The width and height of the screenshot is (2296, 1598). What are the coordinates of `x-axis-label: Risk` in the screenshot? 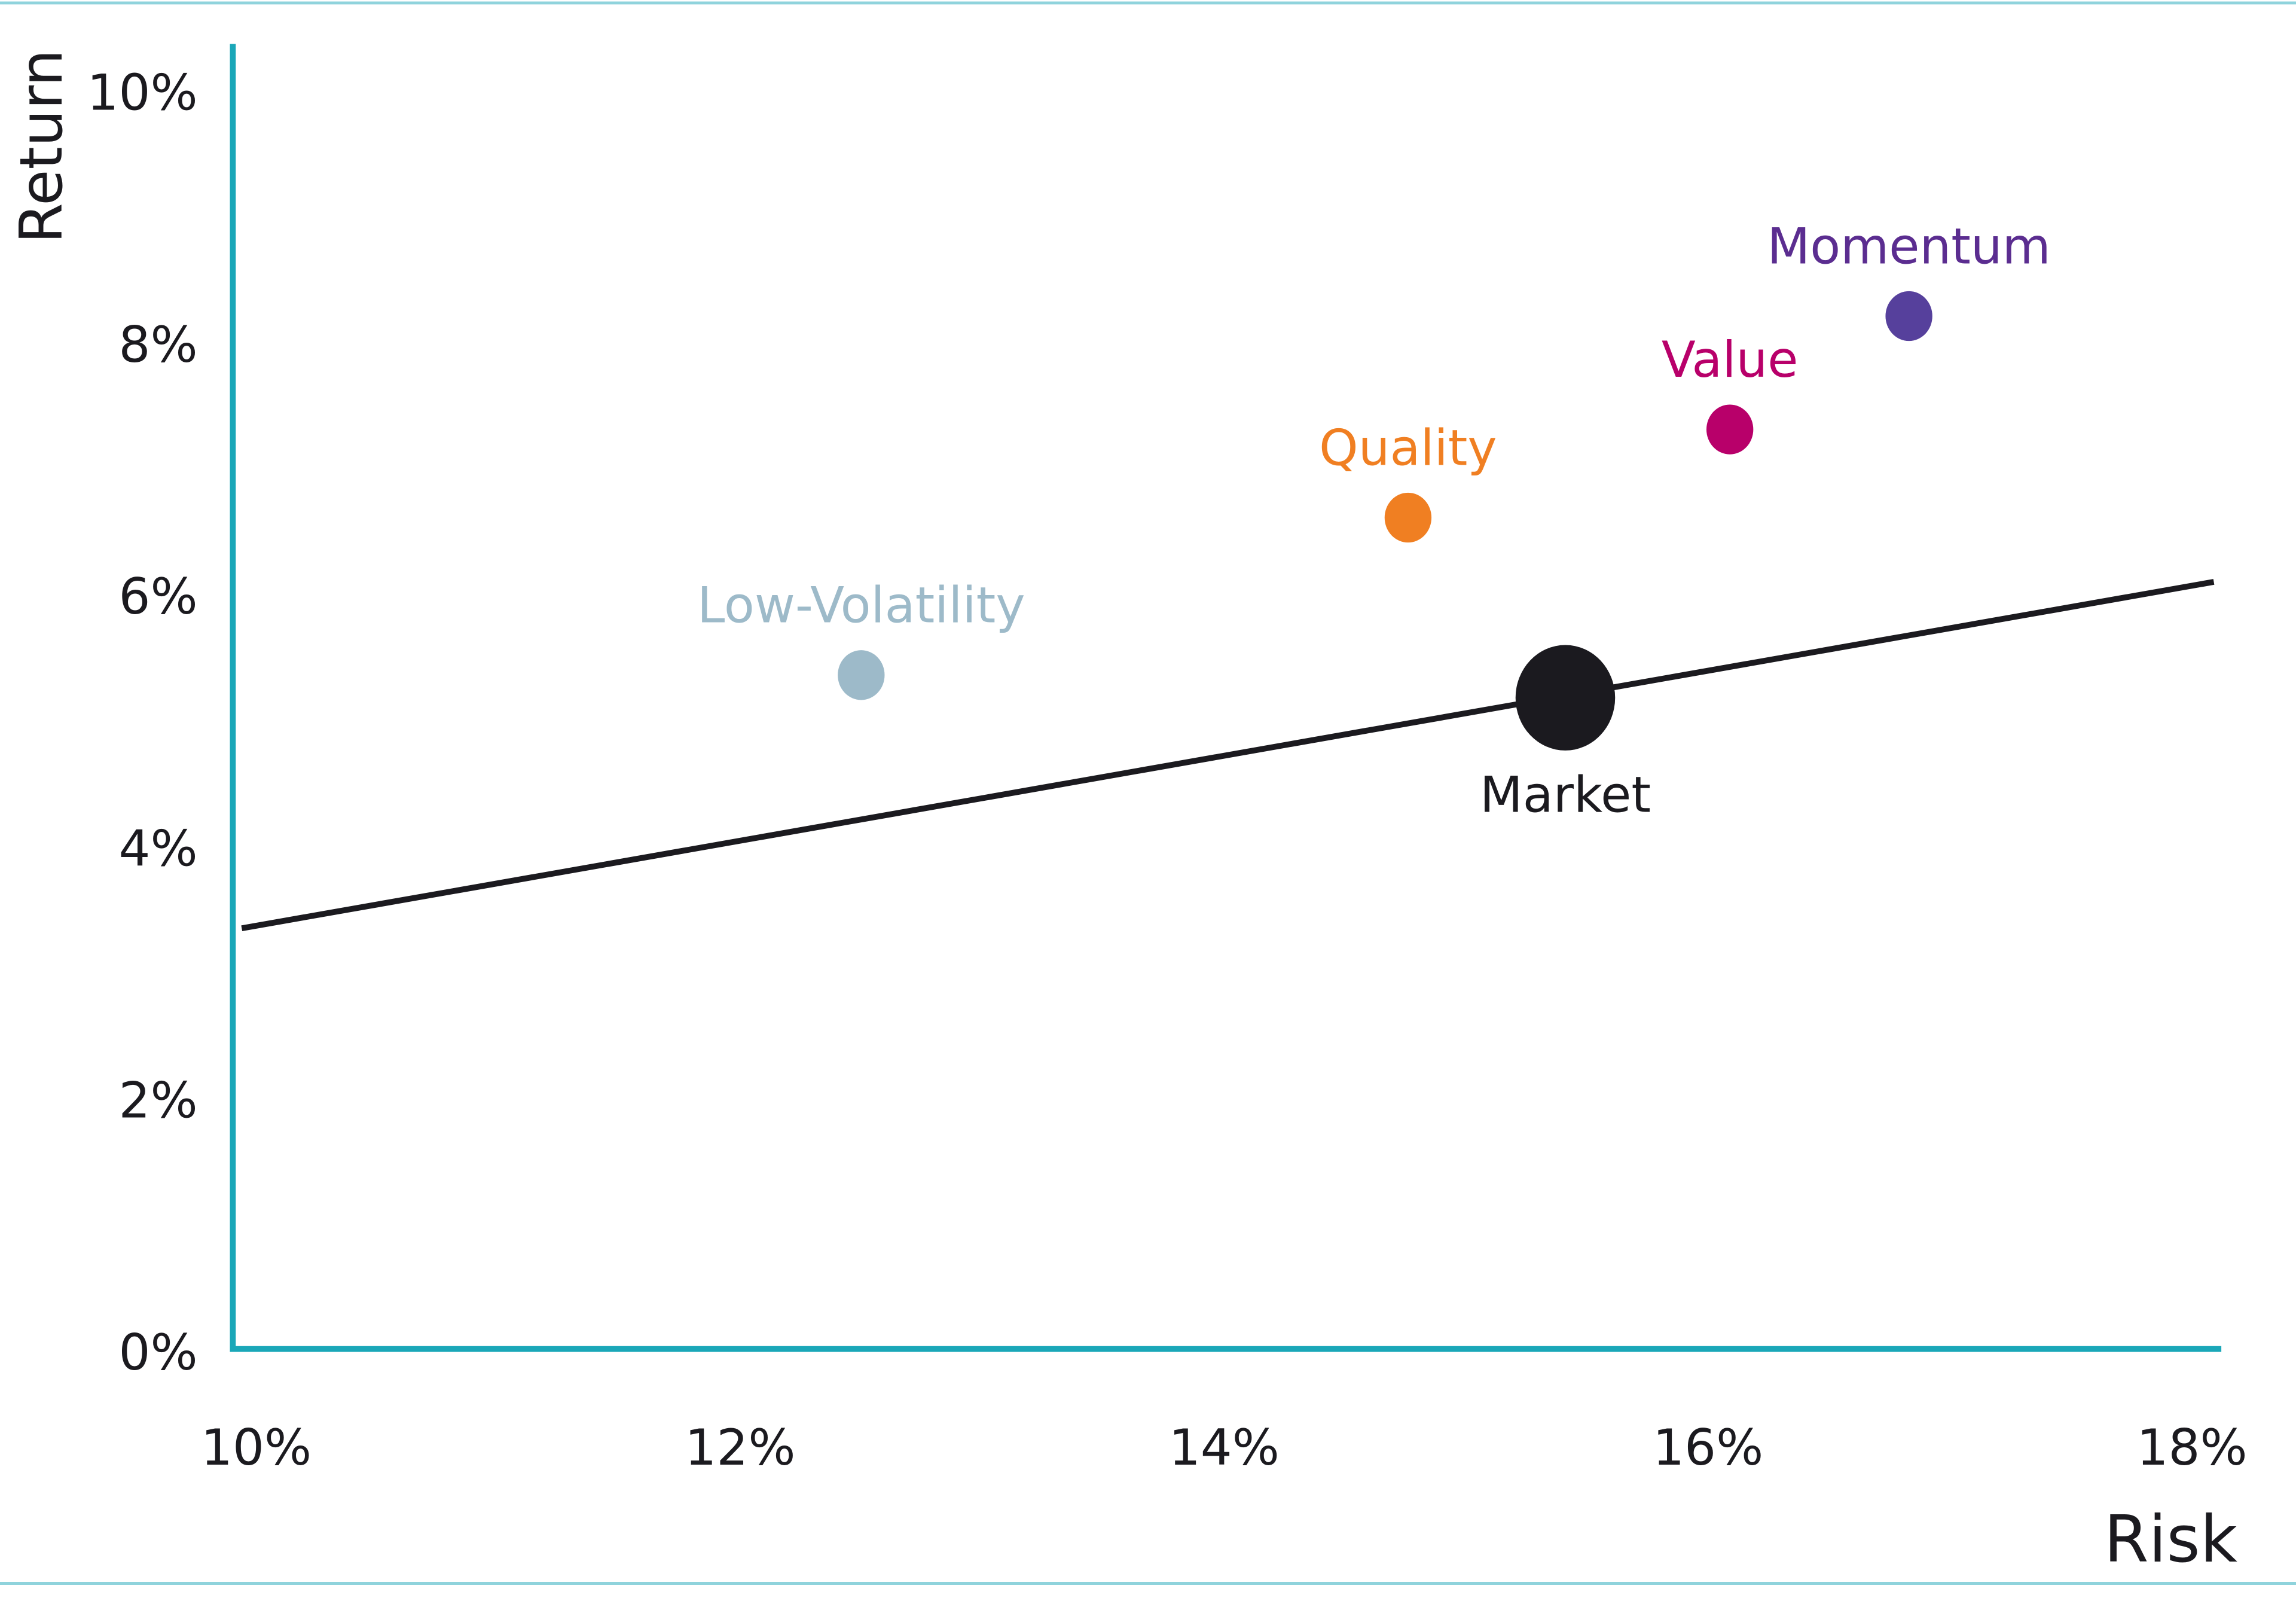 It's located at (2171, 1539).